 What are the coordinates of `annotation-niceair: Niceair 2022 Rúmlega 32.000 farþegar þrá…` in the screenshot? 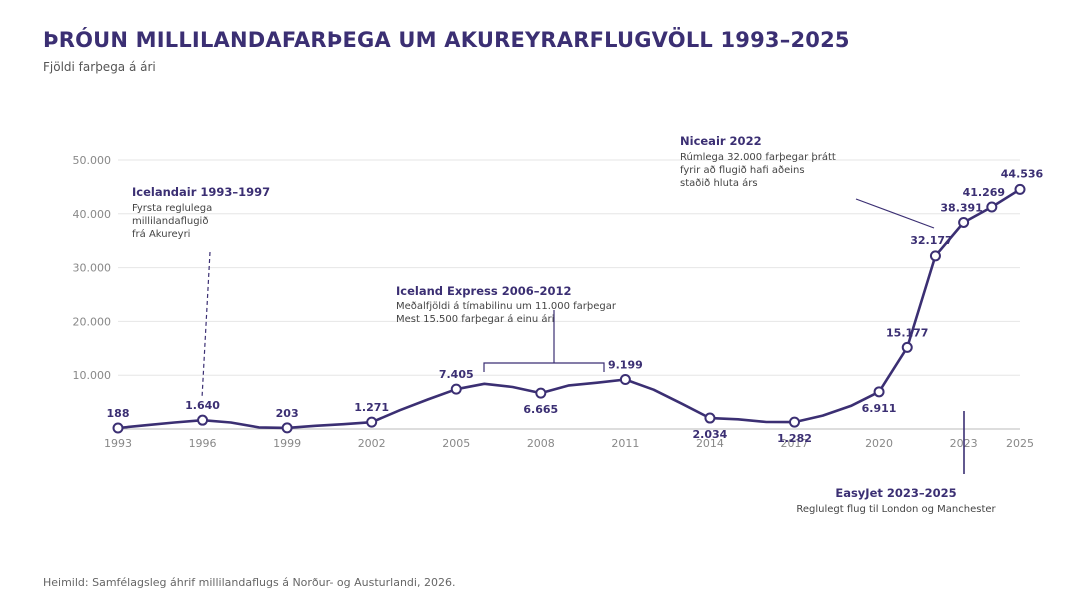 It's located at (758, 161).